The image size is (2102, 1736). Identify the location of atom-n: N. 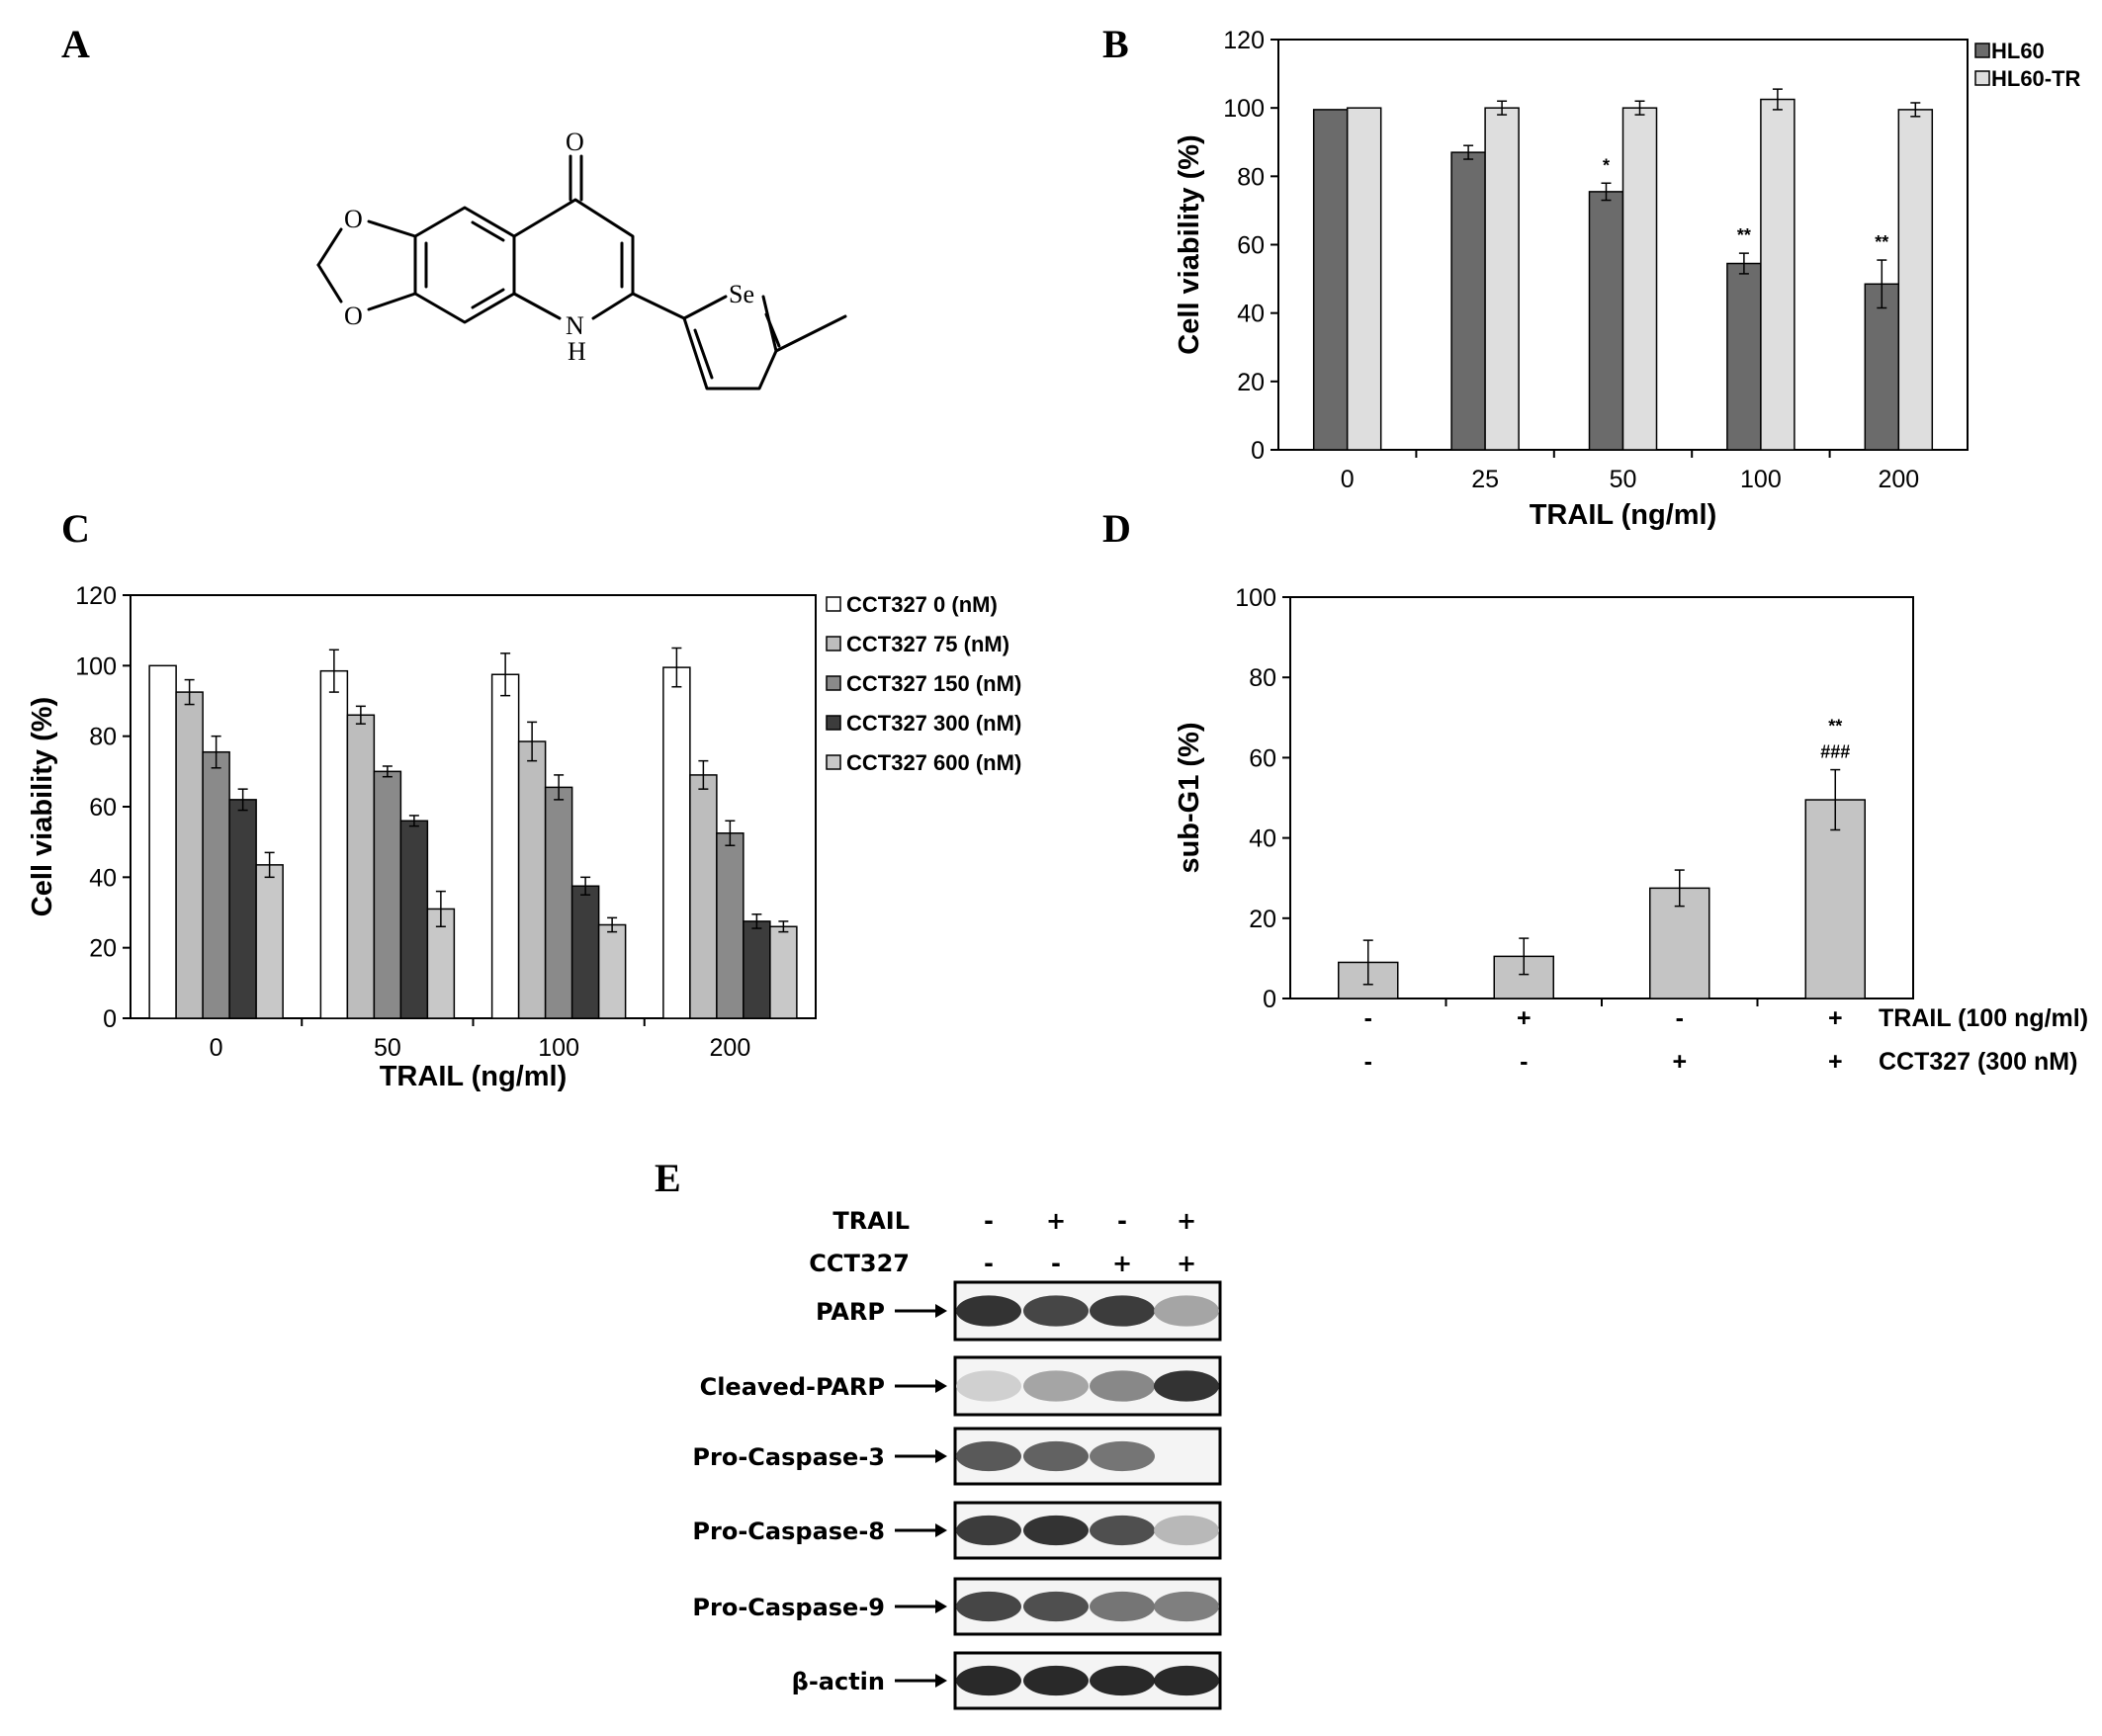
(575, 325).